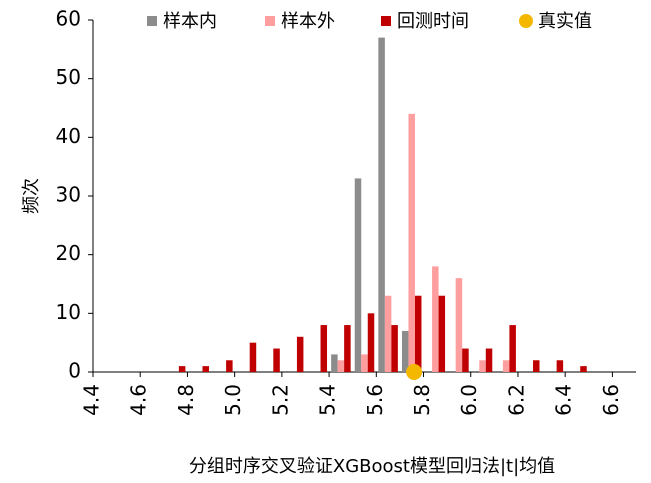 This screenshot has height=483, width=651. What do you see at coordinates (372, 466) in the screenshot?
I see `x-axis-label: 分组时序交叉验证XGBoost模型回归法|t|均值` at bounding box center [372, 466].